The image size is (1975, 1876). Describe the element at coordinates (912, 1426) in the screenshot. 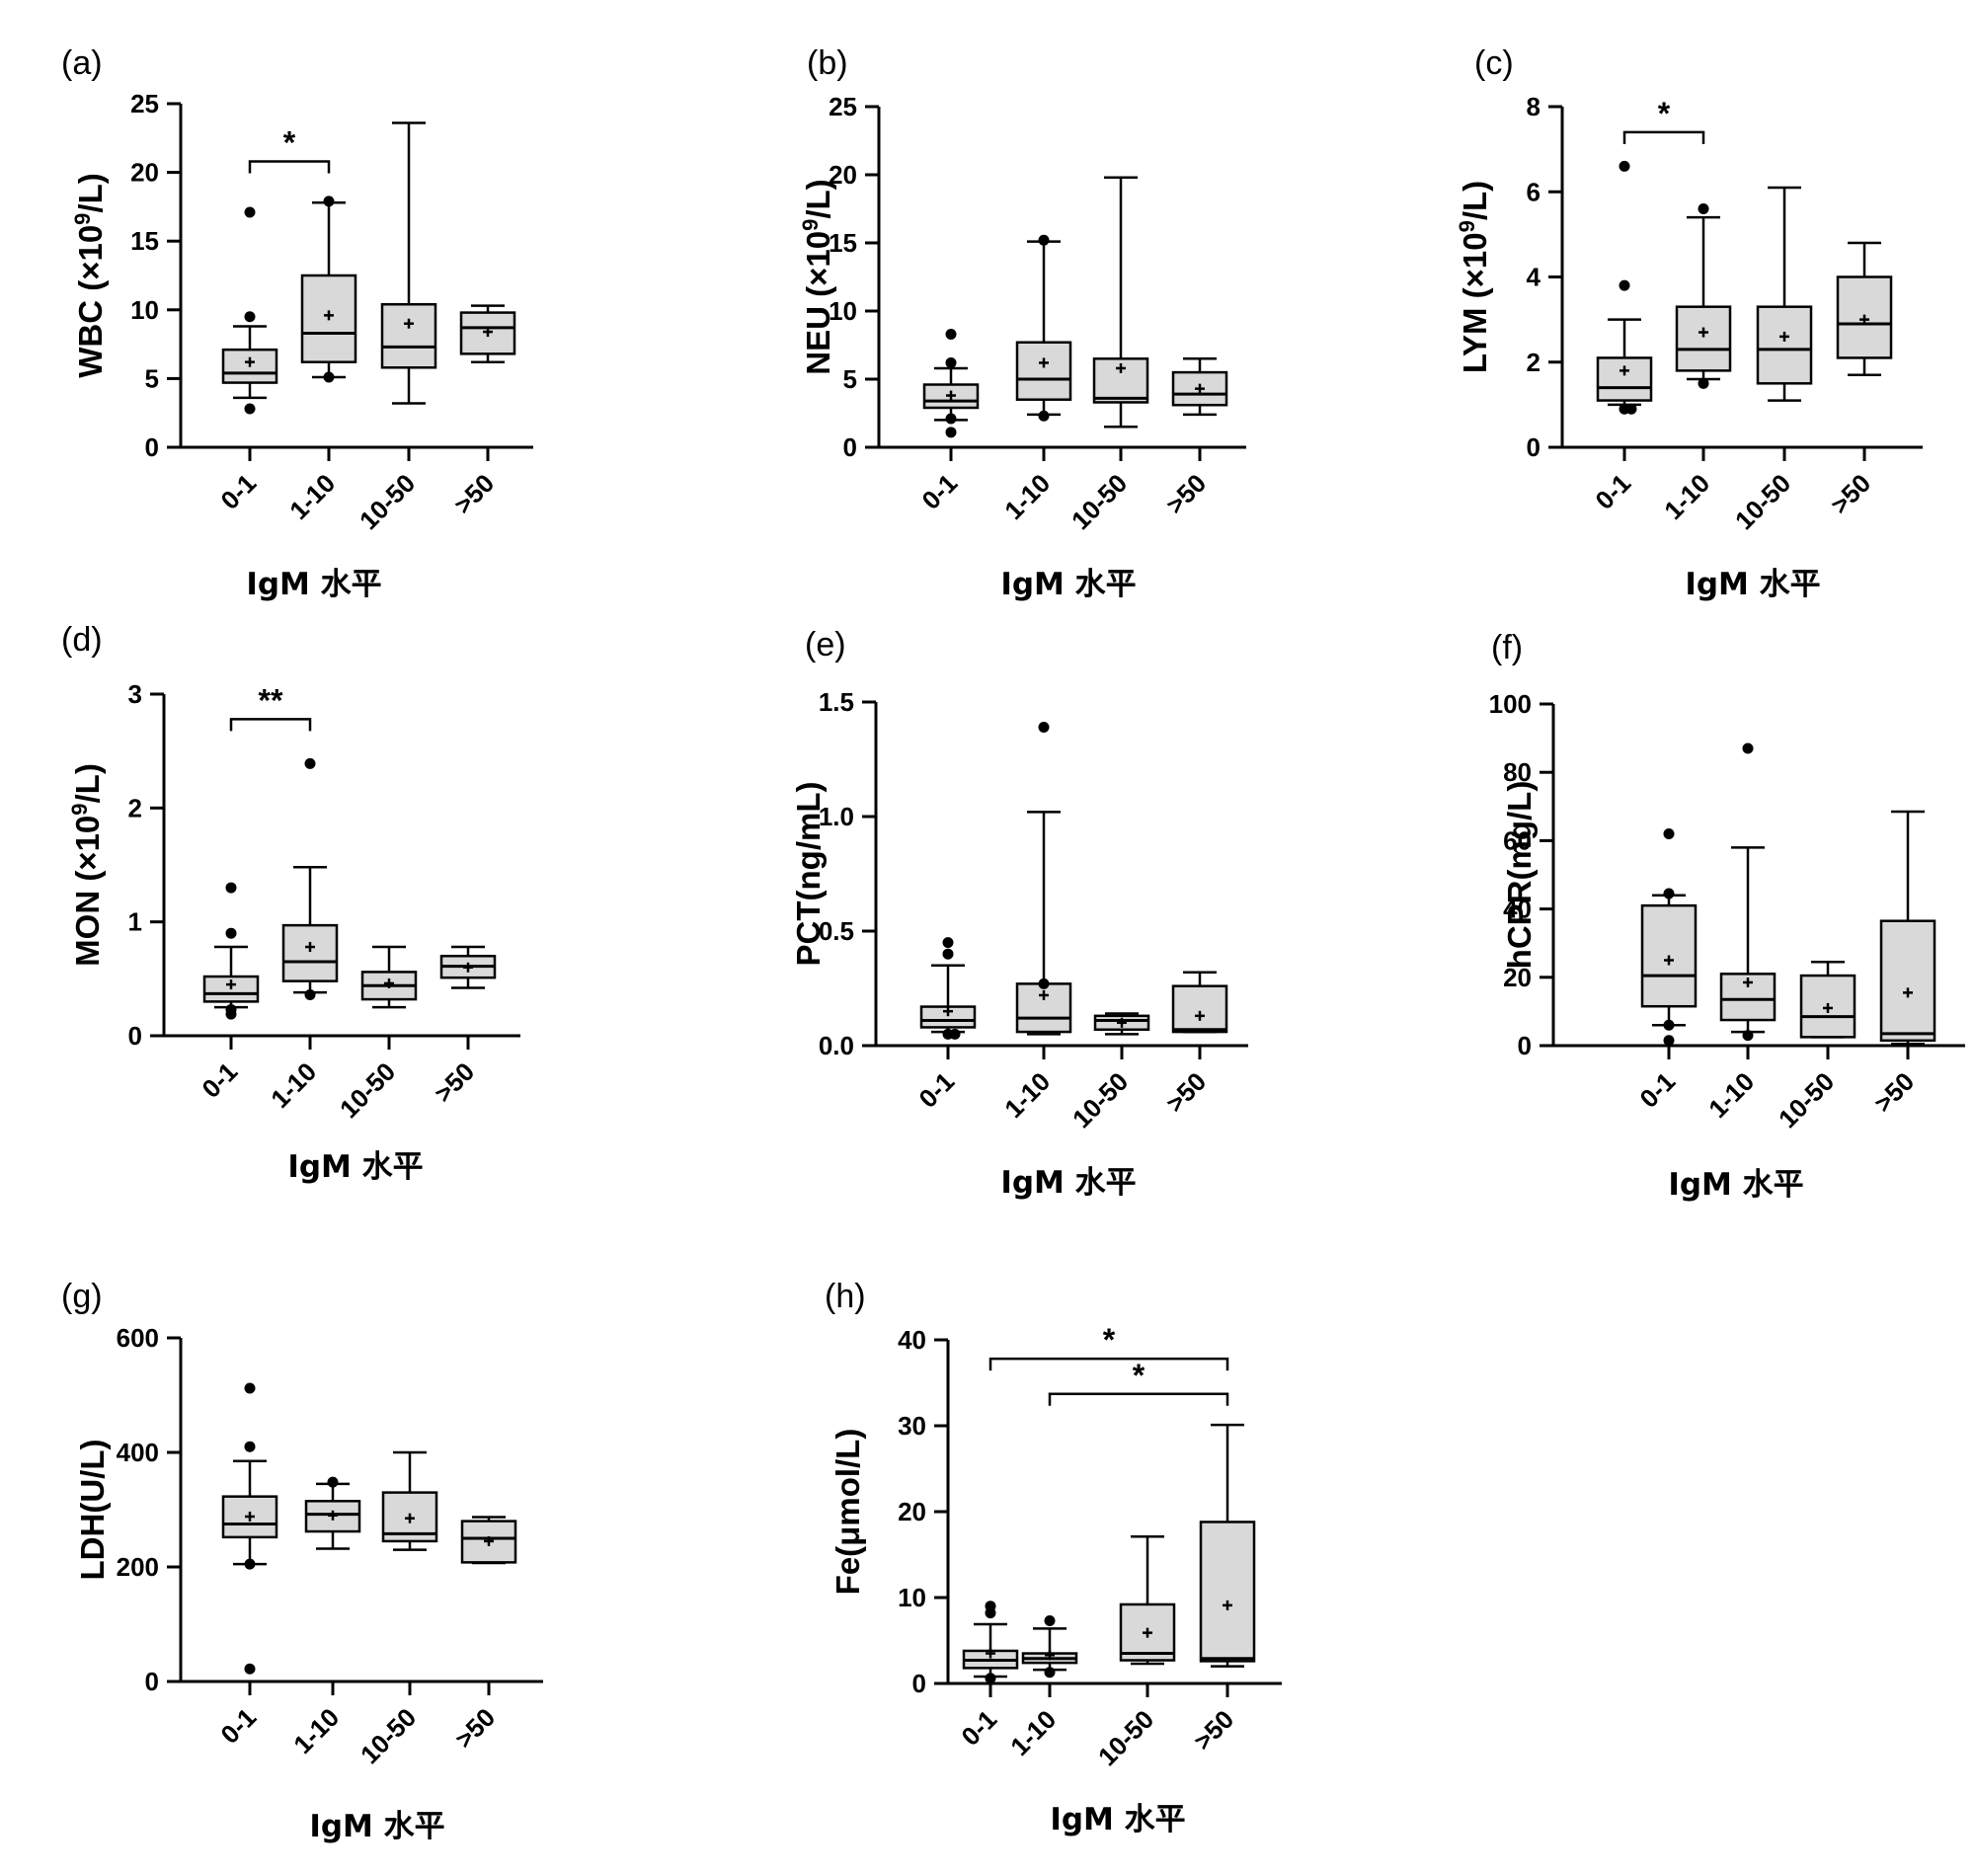

I see `y-tick-label: 30` at that location.